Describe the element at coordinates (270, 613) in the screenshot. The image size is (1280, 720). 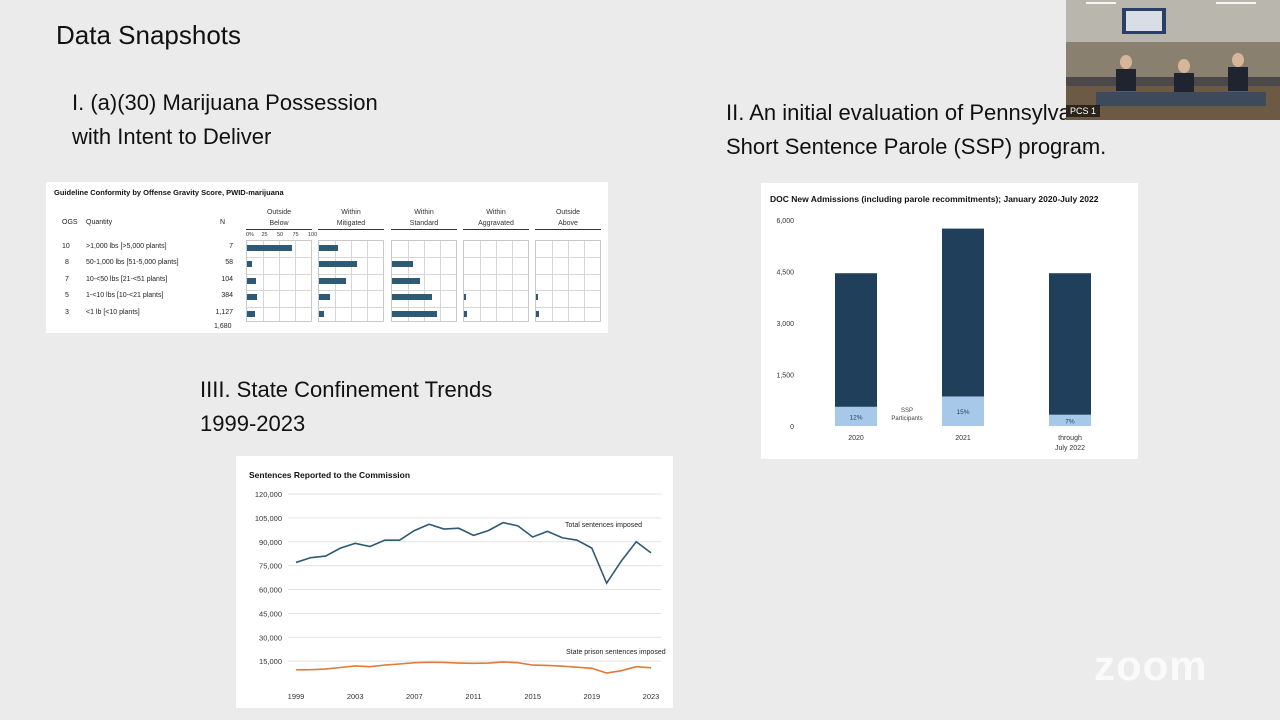
I see `line-ytick: 45,000` at that location.